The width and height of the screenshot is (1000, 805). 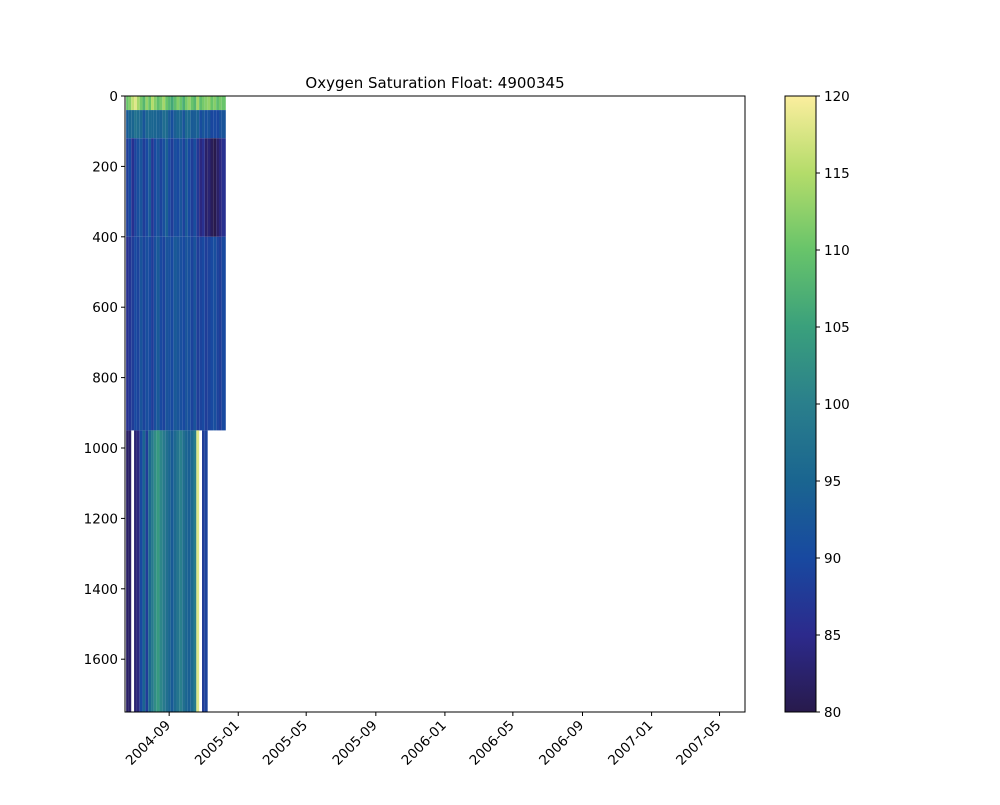 What do you see at coordinates (434, 83) in the screenshot?
I see `chart-title: Oxygen Saturation Float: 4900345` at bounding box center [434, 83].